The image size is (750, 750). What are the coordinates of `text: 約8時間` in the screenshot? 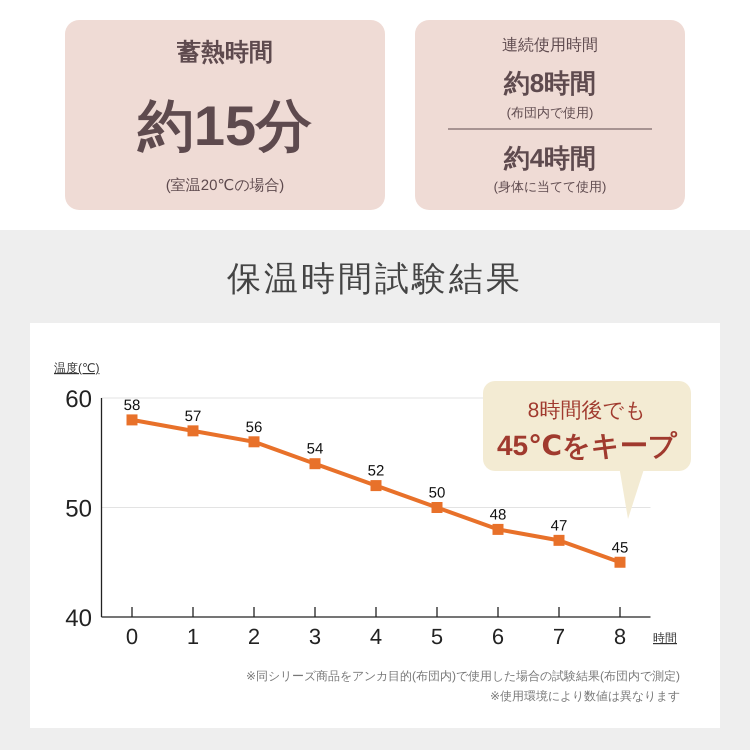 It's located at (549, 83).